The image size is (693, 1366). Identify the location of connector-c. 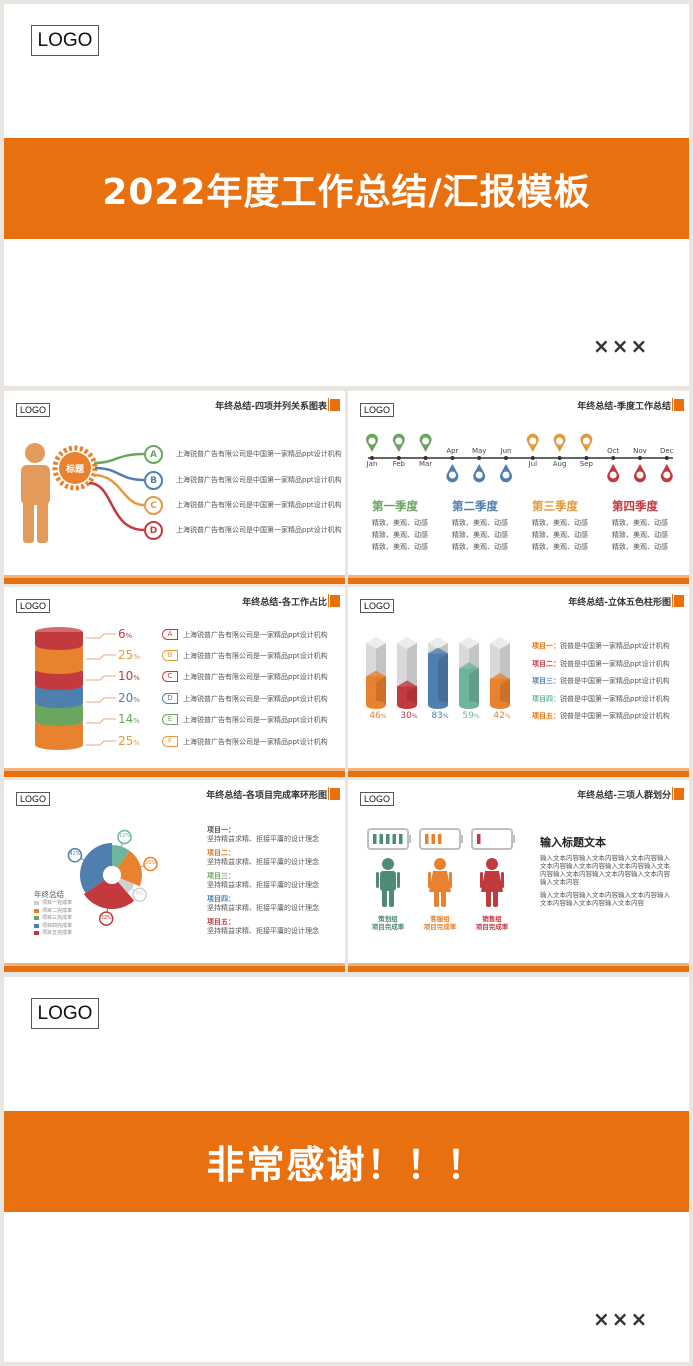
(118, 490).